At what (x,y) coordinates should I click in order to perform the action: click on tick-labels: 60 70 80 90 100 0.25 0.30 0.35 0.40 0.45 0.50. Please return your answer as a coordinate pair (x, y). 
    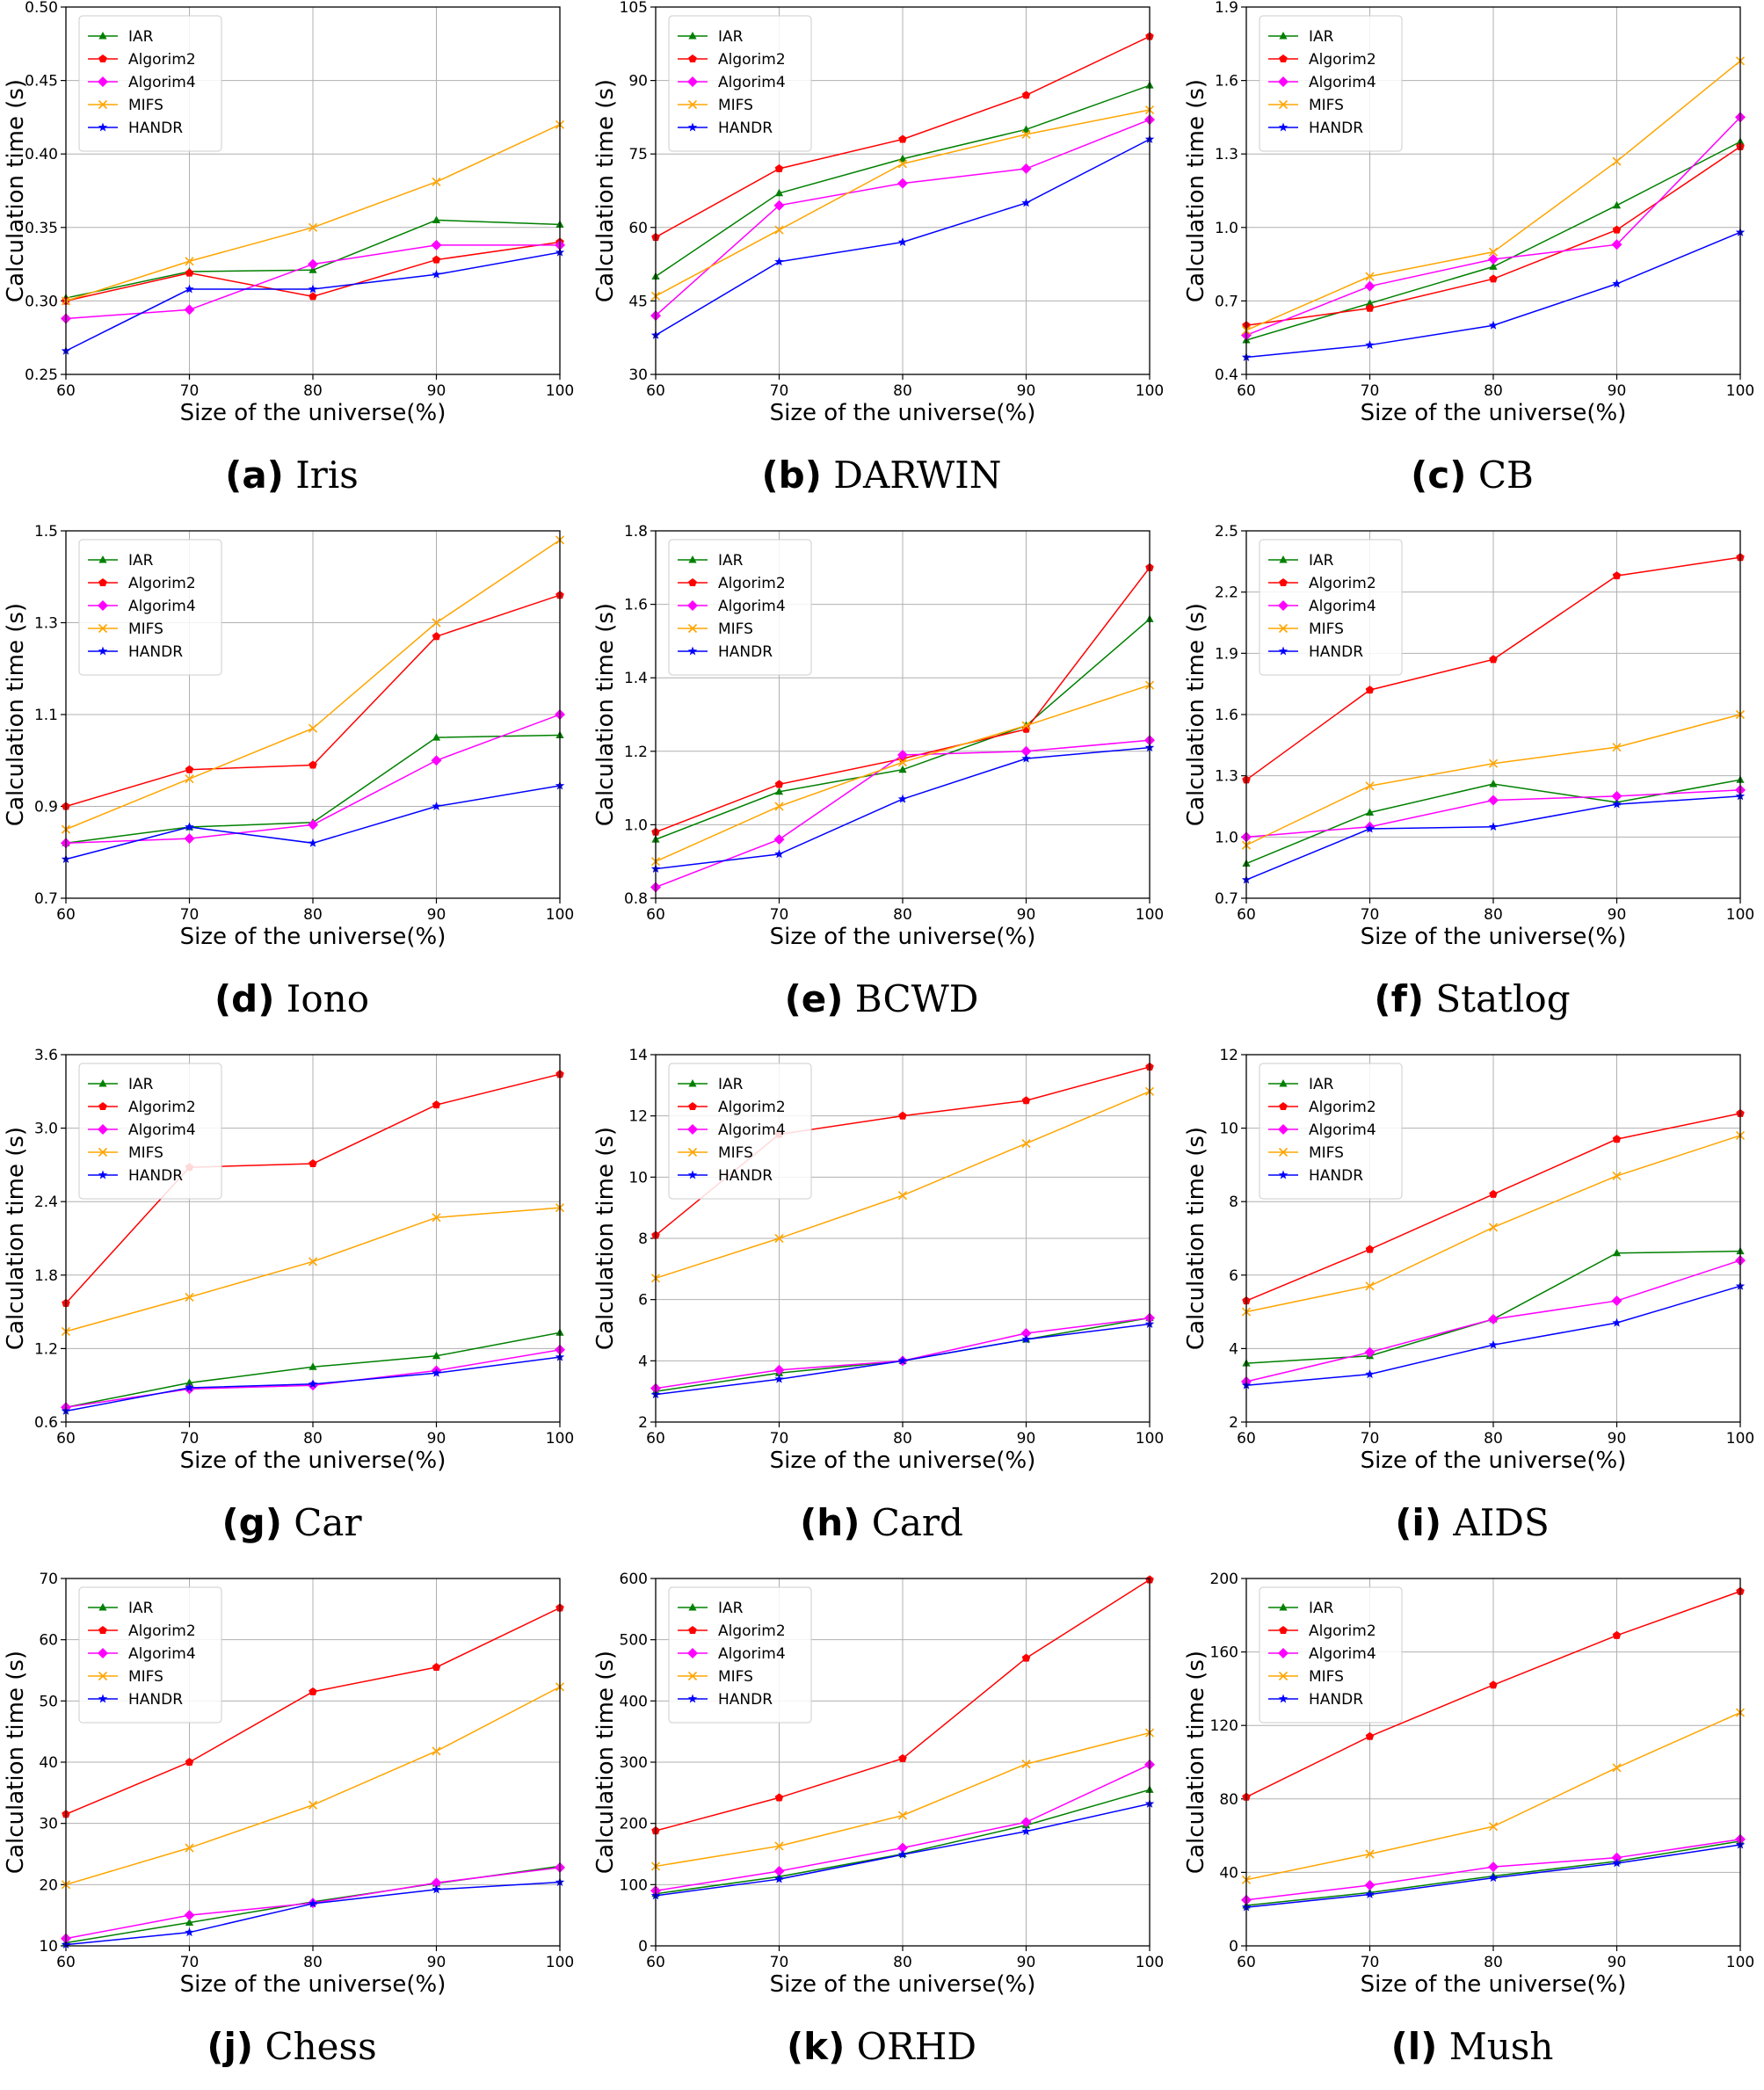
    Looking at the image, I should click on (299, 200).